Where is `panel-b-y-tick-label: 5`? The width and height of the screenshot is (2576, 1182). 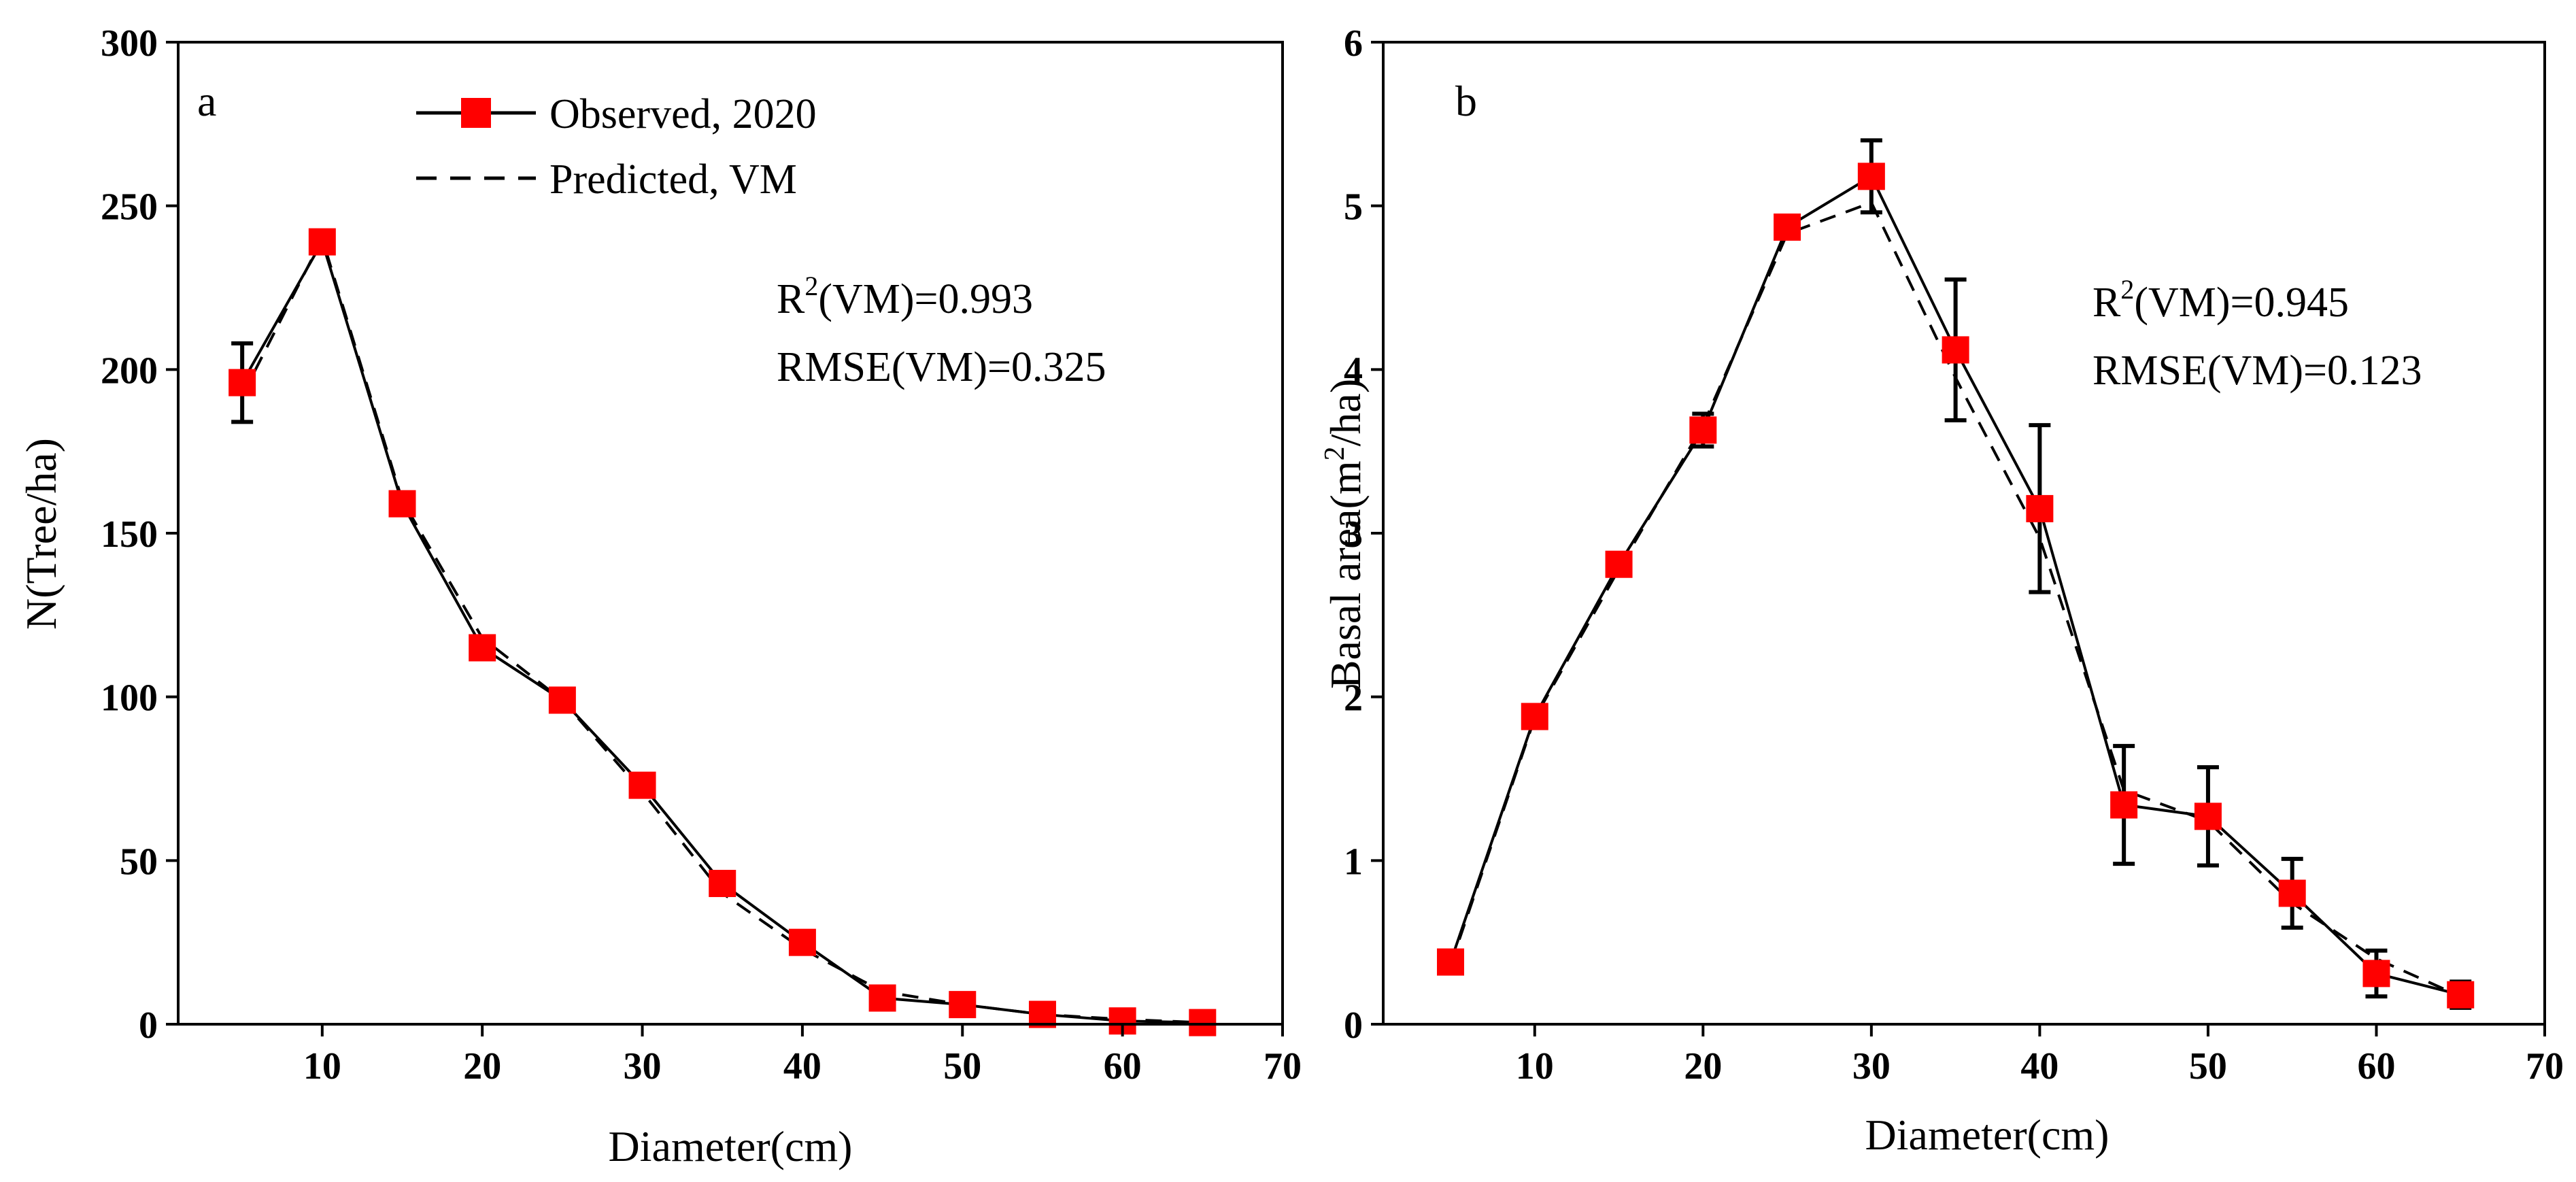
panel-b-y-tick-label: 5 is located at coordinates (1353, 207).